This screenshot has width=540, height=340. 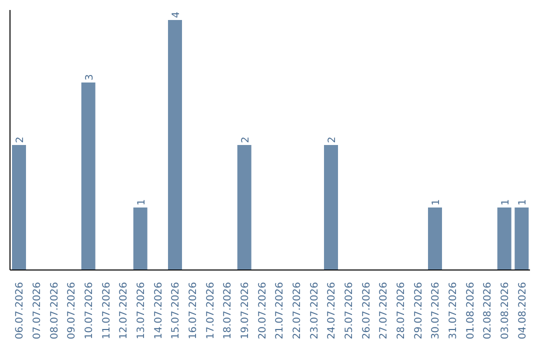 What do you see at coordinates (488, 311) in the screenshot?
I see `x-tick-label: 02.08.2026` at bounding box center [488, 311].